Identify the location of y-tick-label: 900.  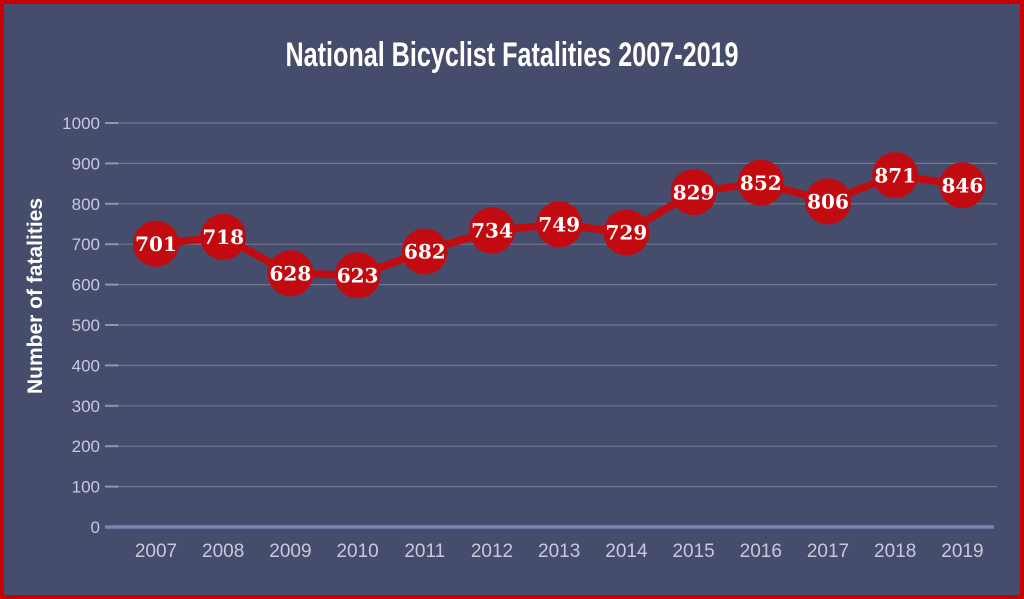
(86, 163).